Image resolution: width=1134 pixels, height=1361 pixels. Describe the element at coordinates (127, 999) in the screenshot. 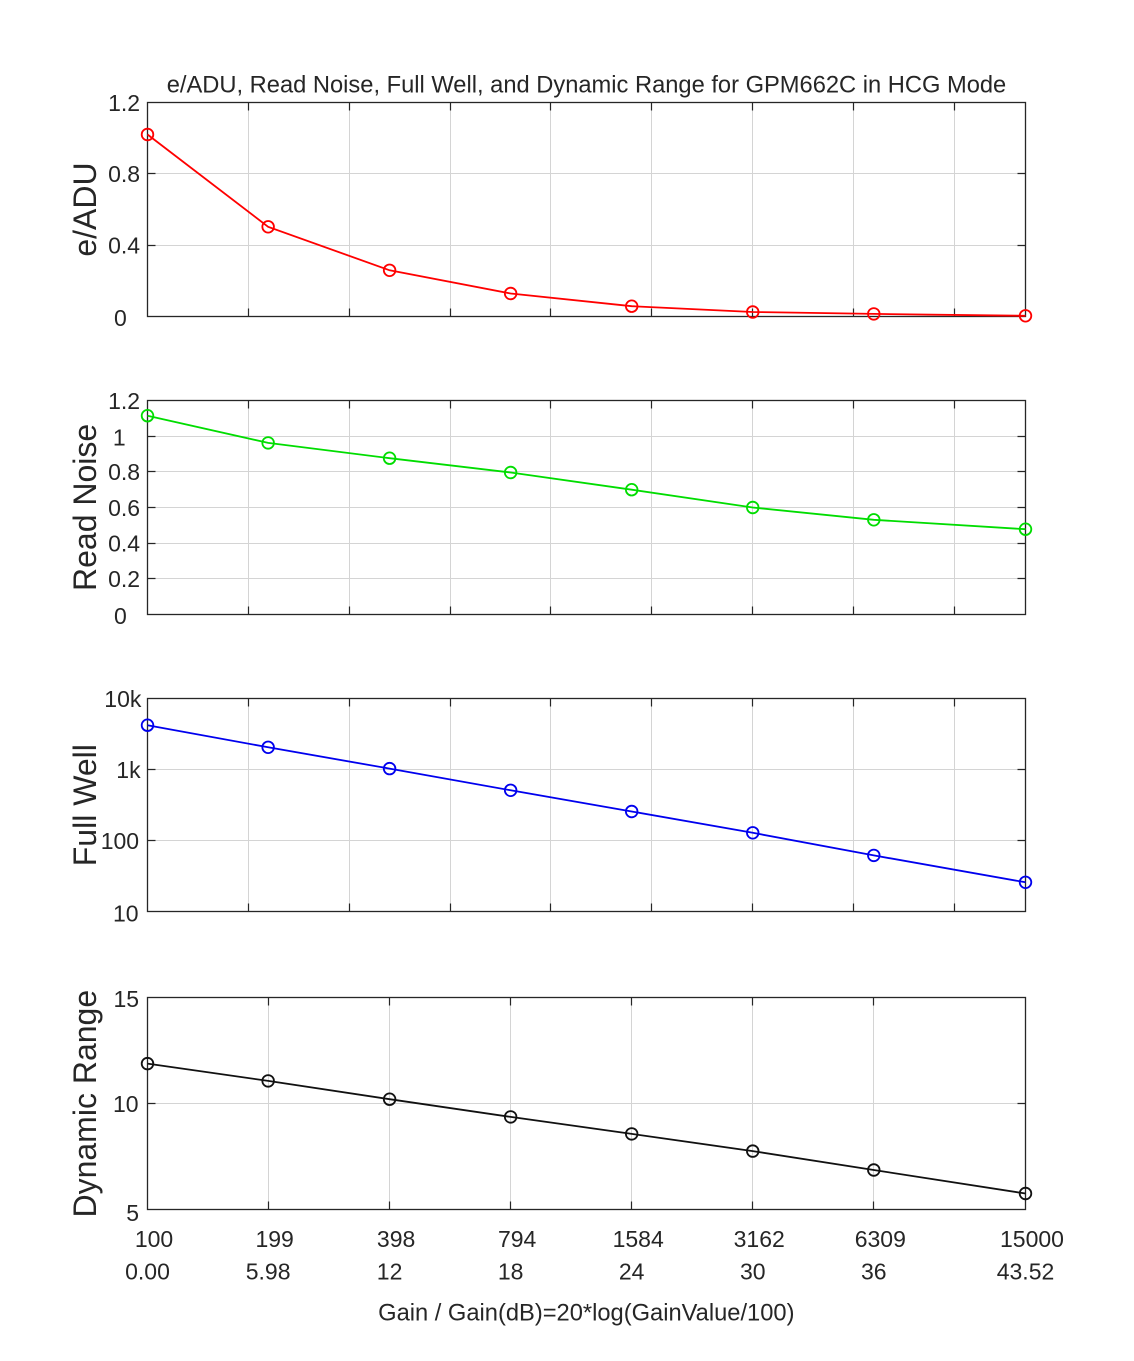

I see `svg-text: 15` at that location.